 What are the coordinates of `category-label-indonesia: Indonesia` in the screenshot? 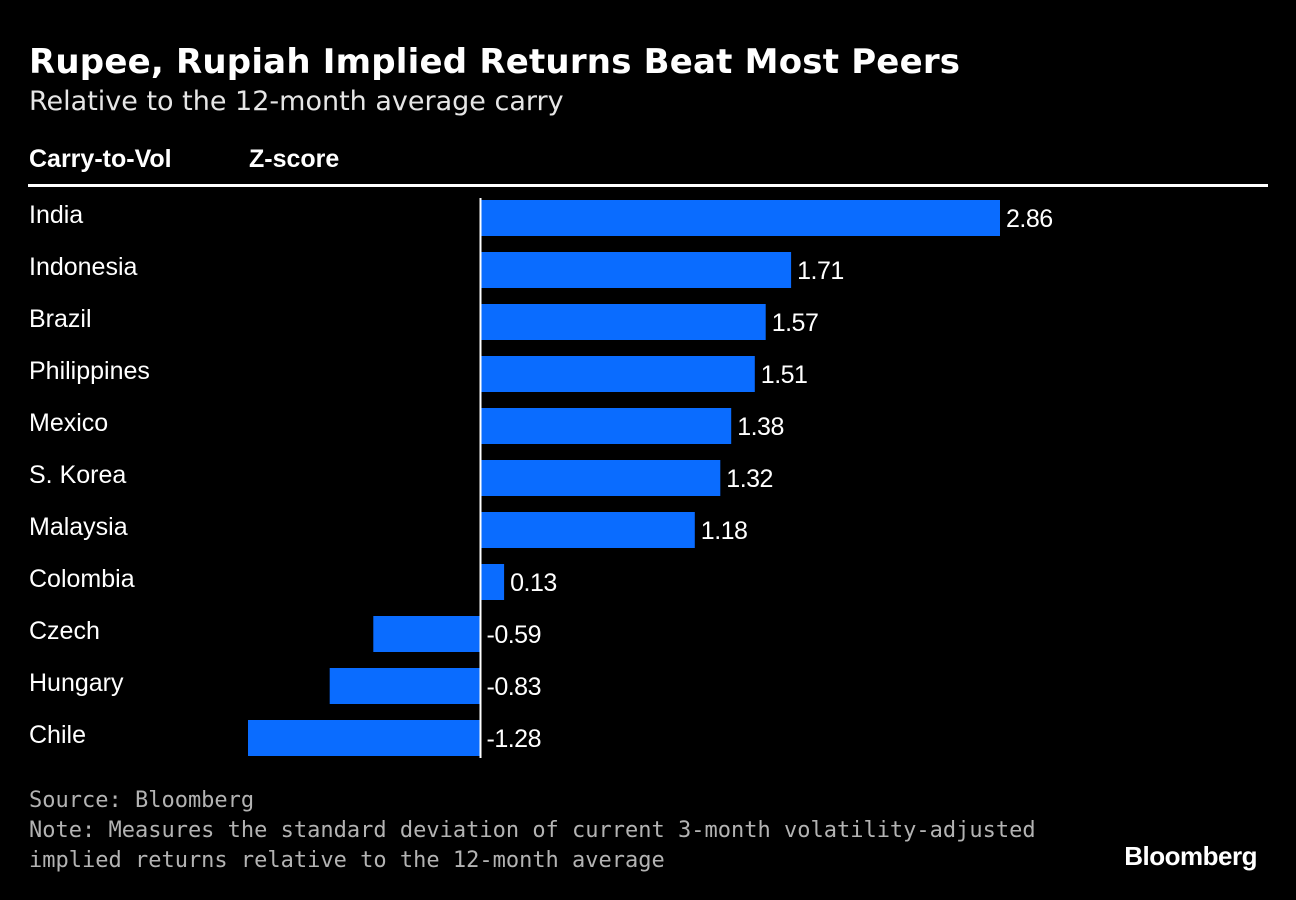 It's located at (83, 267).